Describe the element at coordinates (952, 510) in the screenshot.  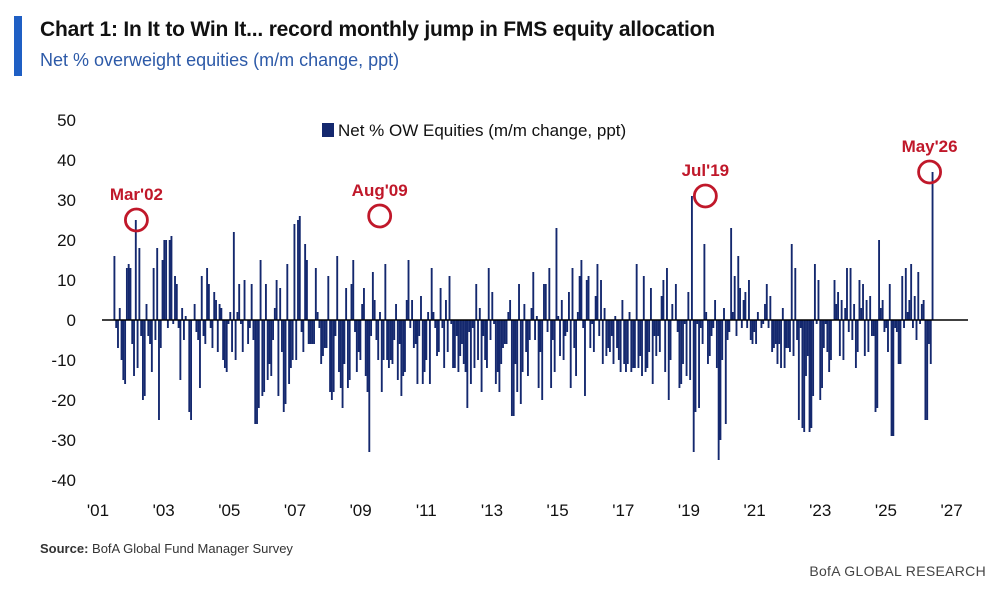
I see `x-tick-label: '27` at that location.